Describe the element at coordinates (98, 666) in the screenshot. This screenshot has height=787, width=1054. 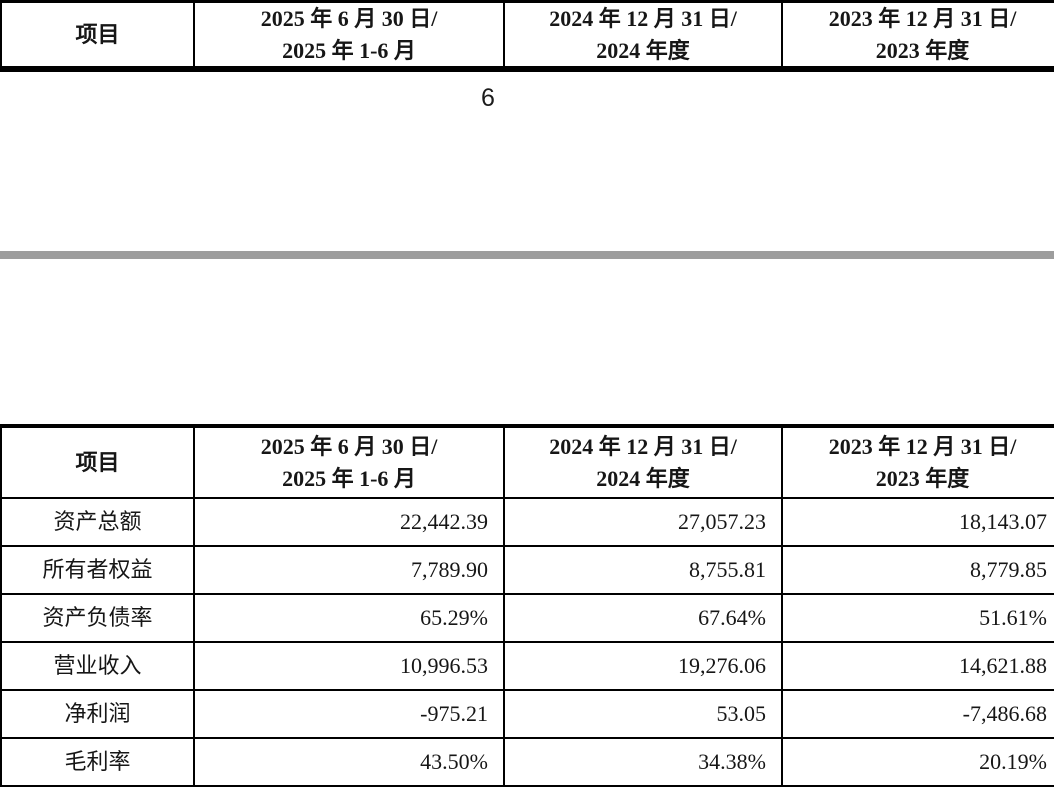
I see `row-label: 营业收入` at that location.